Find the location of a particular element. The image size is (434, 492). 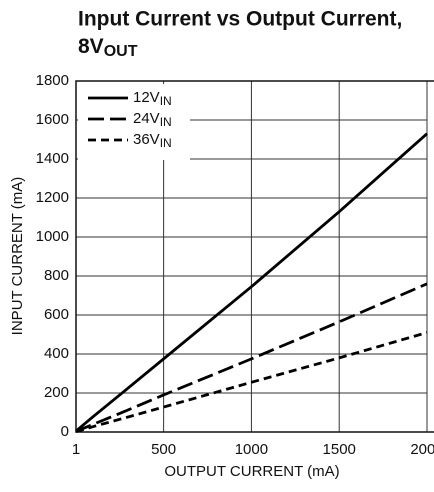

x-tick-label: 1 is located at coordinates (76, 449).